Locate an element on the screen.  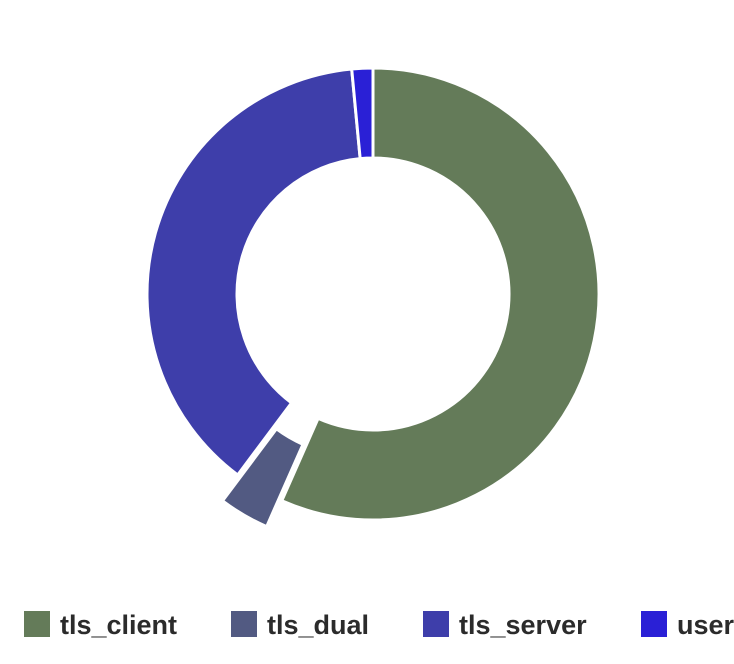
legend-item-tls-client: tls_client is located at coordinates (100, 625).